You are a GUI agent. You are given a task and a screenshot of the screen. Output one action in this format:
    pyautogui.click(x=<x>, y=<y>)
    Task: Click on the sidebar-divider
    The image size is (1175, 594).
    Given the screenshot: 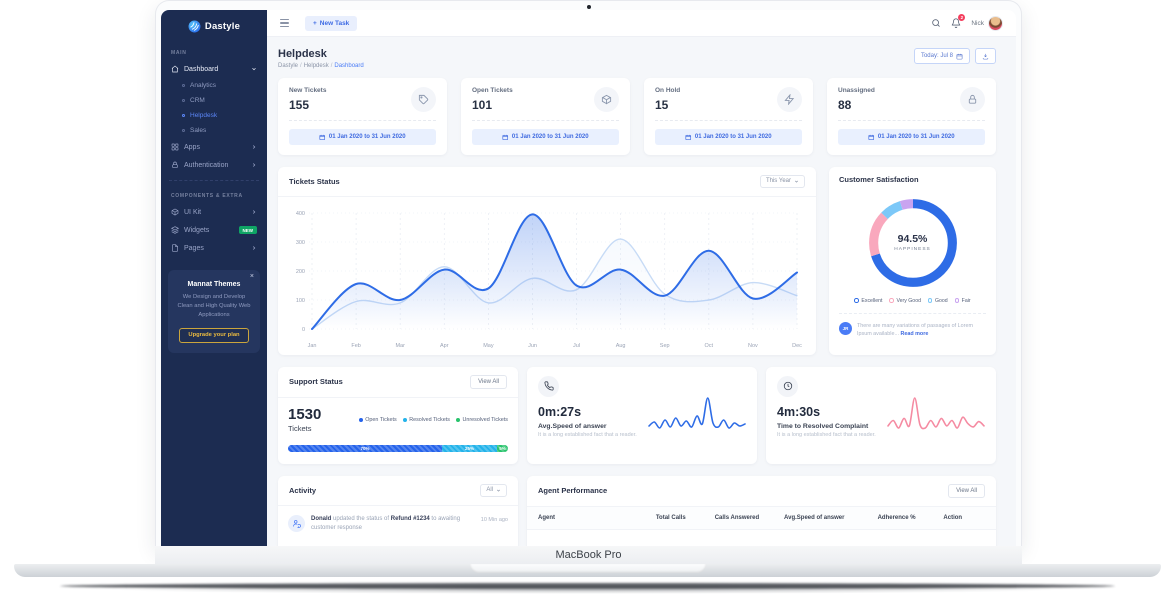 What is the action you would take?
    pyautogui.click(x=214, y=180)
    